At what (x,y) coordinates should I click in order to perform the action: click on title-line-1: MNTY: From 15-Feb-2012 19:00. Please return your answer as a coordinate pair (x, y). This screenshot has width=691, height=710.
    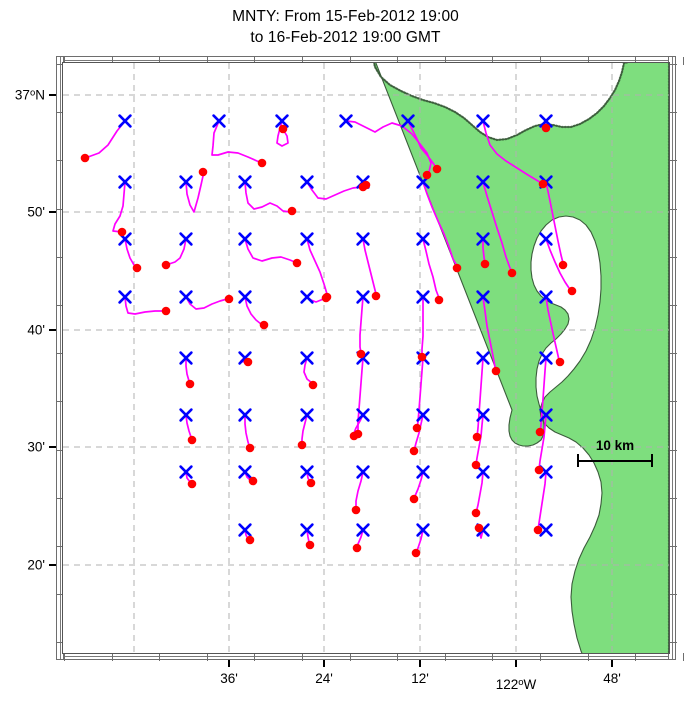
    Looking at the image, I should click on (345, 16).